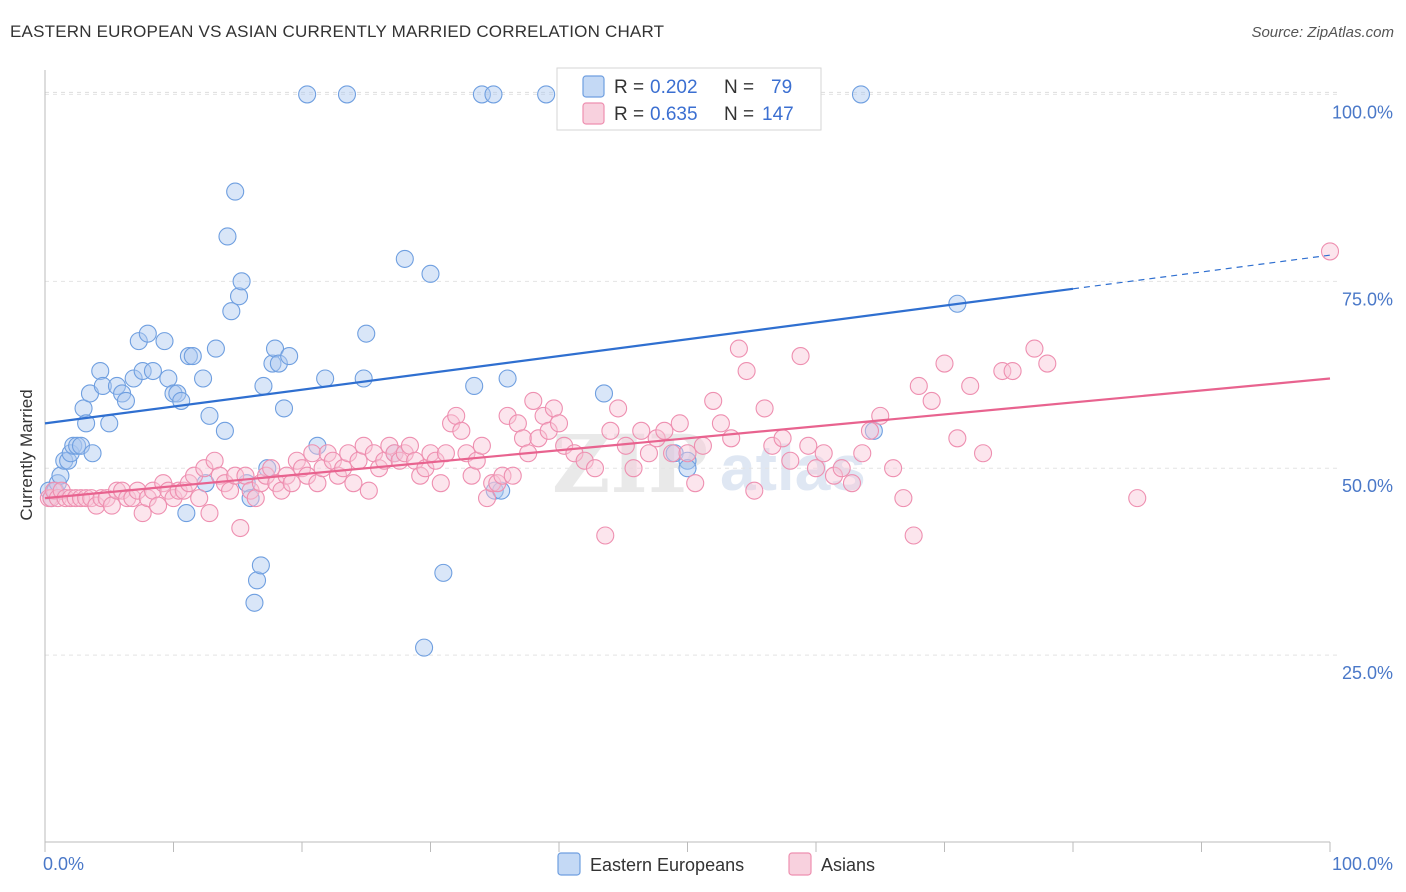 The height and width of the screenshot is (892, 1406). What do you see at coordinates (1362, 864) in the screenshot?
I see `x-tick-label-max: 100.0%` at bounding box center [1362, 864].